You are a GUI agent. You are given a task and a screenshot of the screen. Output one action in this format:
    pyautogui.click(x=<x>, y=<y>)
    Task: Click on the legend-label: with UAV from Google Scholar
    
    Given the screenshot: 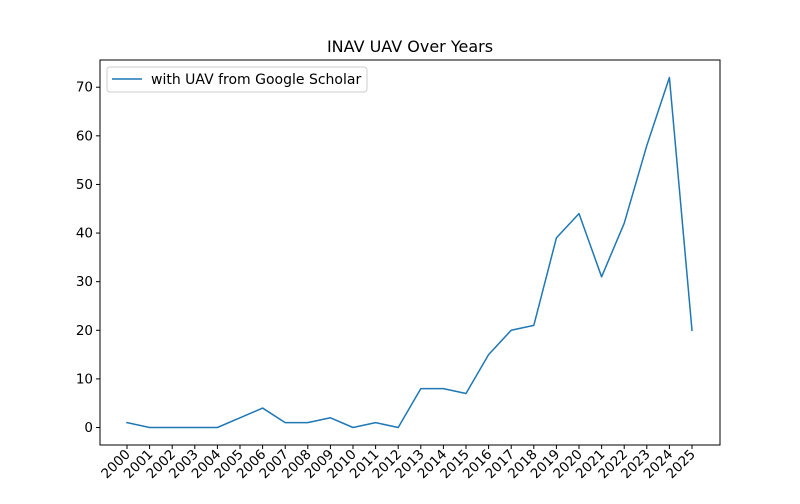 What is the action you would take?
    pyautogui.click(x=256, y=80)
    